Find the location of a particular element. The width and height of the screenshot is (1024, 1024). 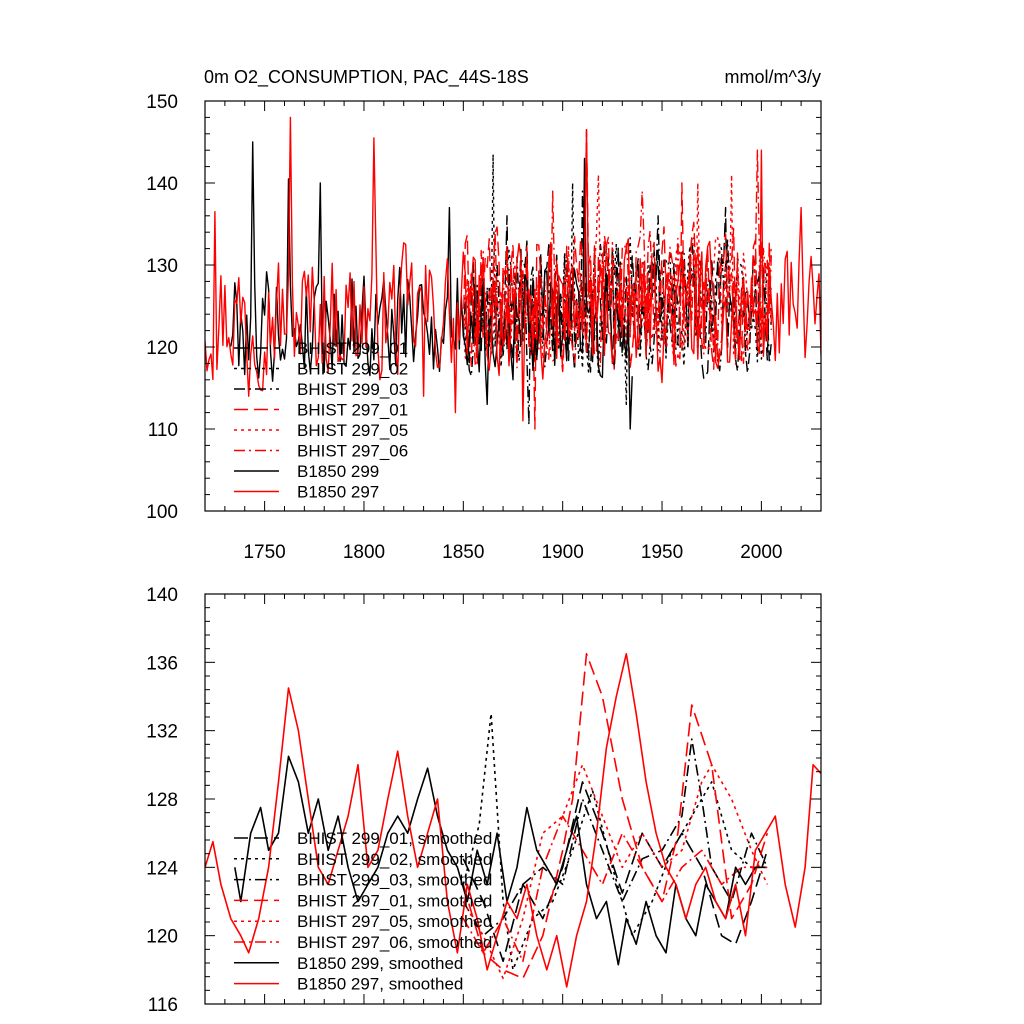

legend-entry-bhist-299-01: BHIST 299_01 is located at coordinates (321, 348).